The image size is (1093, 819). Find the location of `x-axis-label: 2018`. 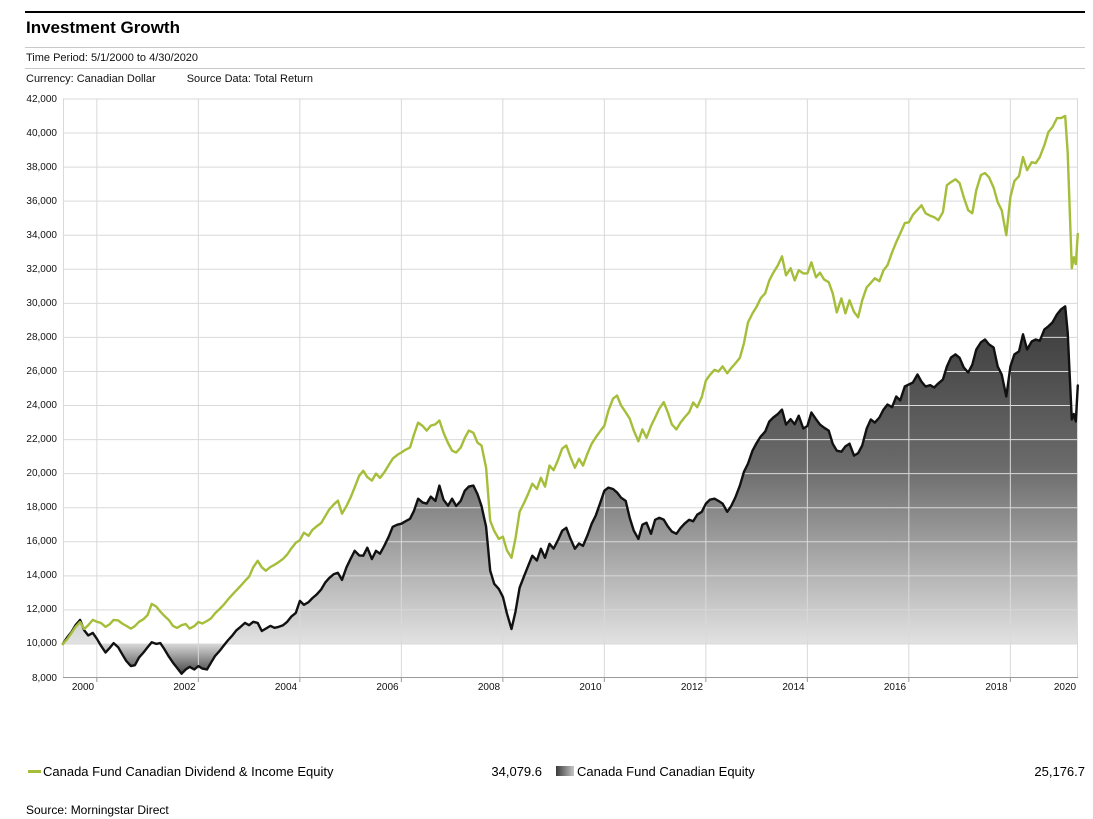

x-axis-label: 2018 is located at coordinates (996, 687).